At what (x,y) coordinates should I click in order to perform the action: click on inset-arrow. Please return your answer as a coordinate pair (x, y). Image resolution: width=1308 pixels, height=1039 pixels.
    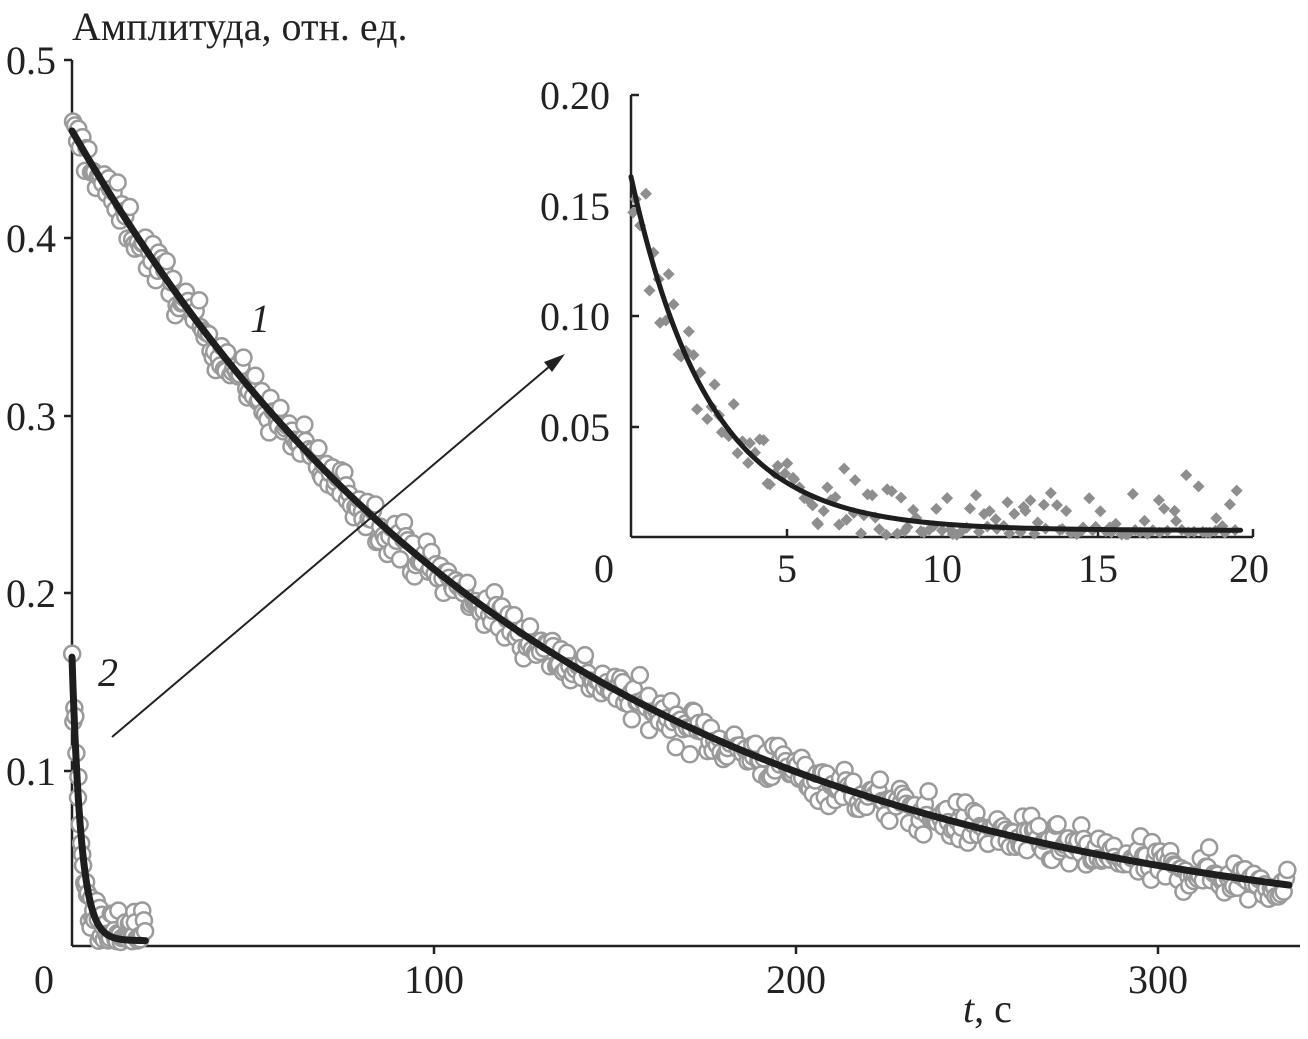
    Looking at the image, I should click on (338, 546).